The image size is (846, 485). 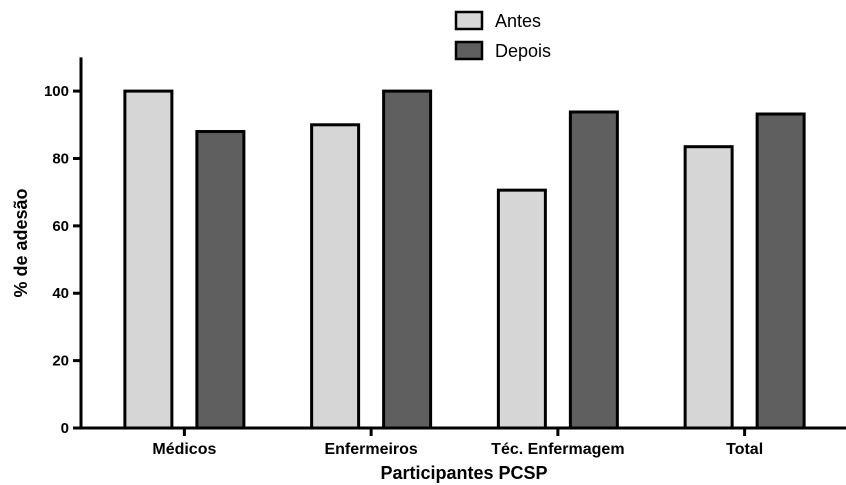 What do you see at coordinates (21, 242) in the screenshot?
I see `y-axis-title: % de adesão` at bounding box center [21, 242].